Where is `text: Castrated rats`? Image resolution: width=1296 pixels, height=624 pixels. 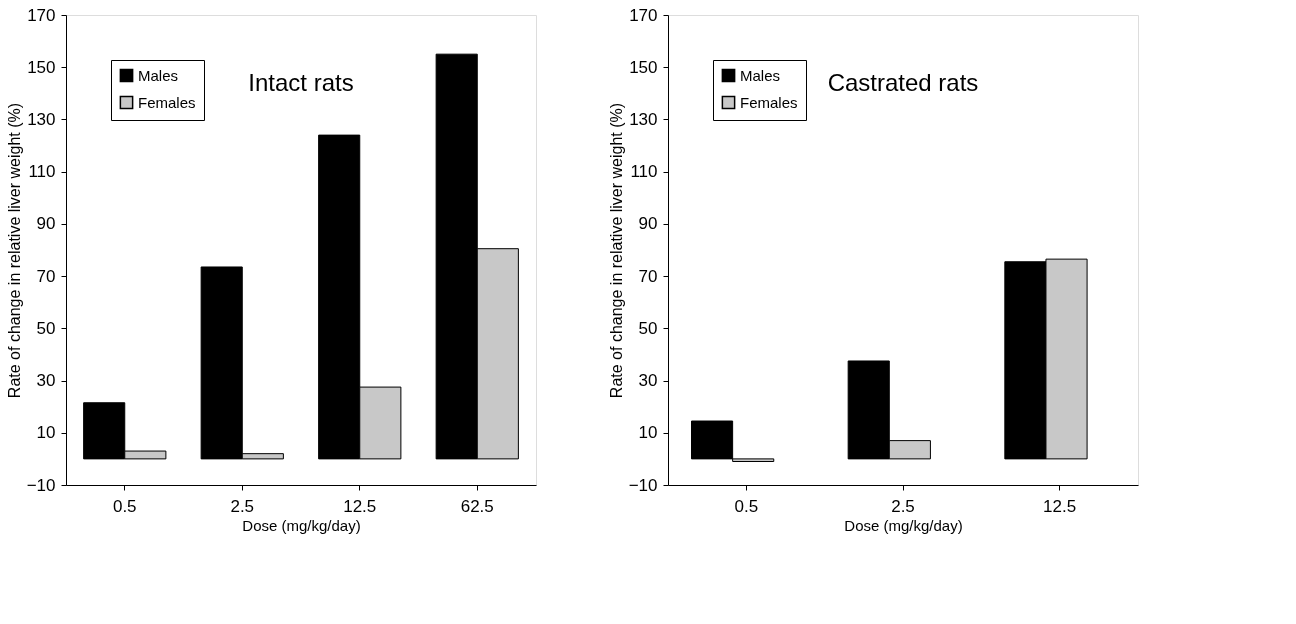 text: Castrated rats is located at coordinates (903, 82).